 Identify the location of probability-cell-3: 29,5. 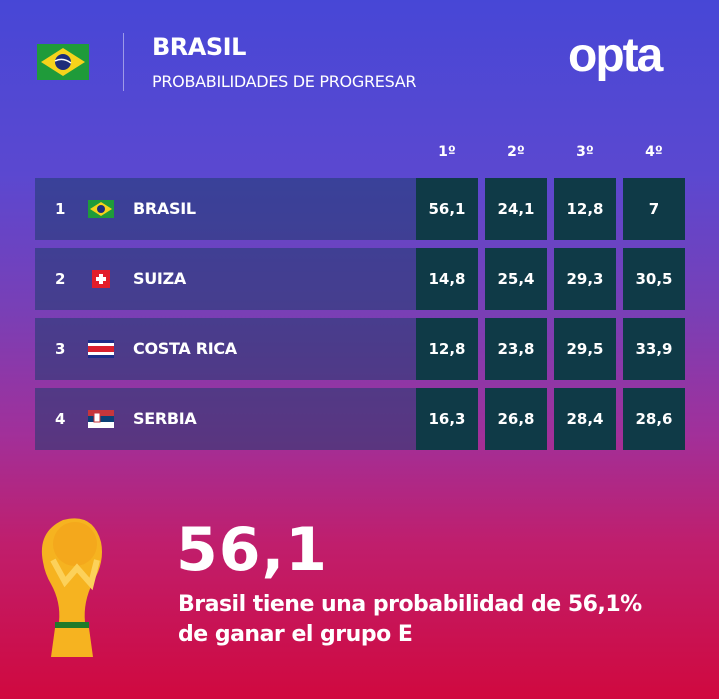
(585, 349).